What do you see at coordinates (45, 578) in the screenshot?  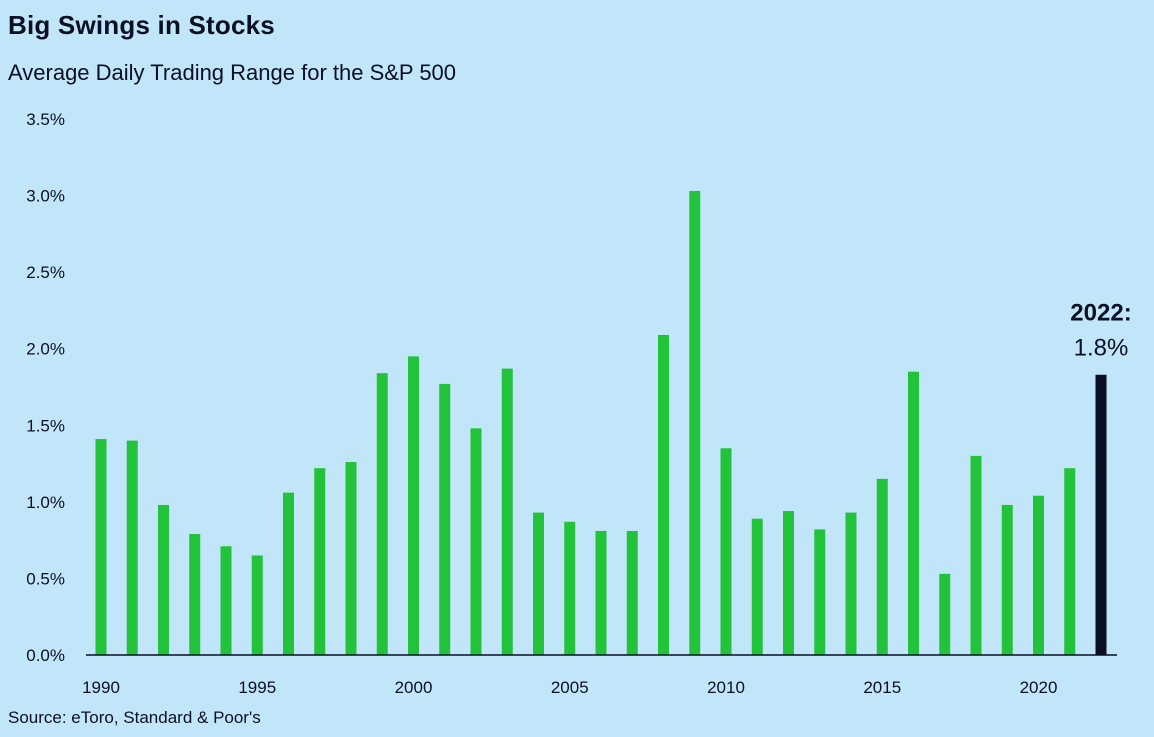 I see `y-tick-label: 0.5%` at bounding box center [45, 578].